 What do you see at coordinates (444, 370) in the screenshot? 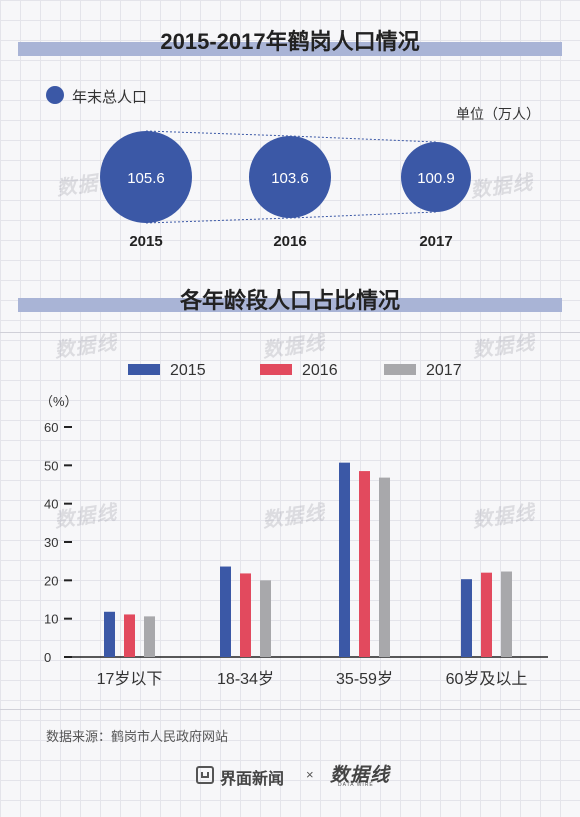
I see `legend-label-2017: 2017` at bounding box center [444, 370].